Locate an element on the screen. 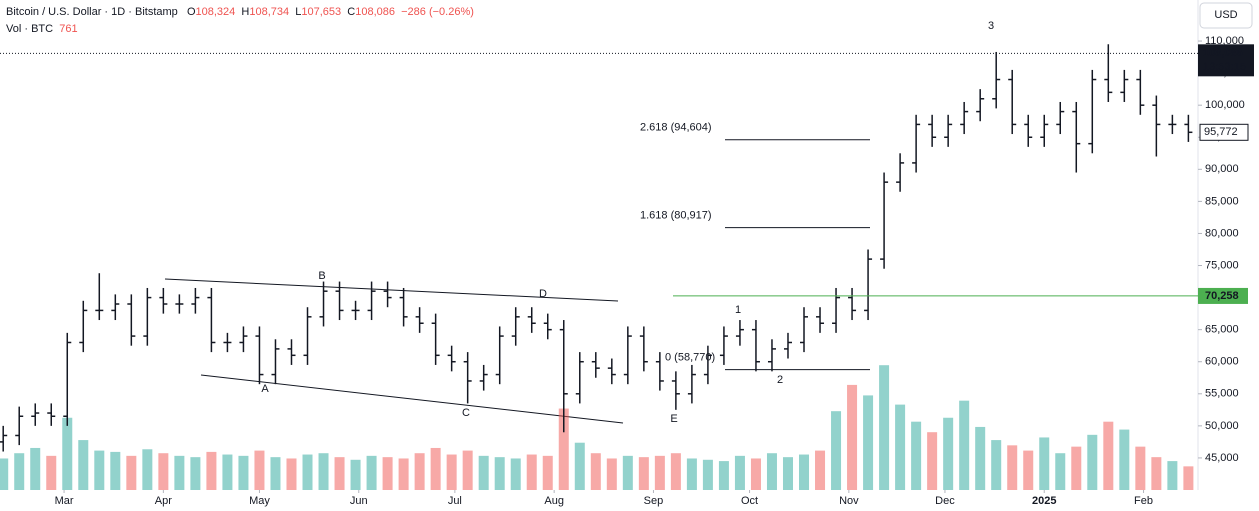 The width and height of the screenshot is (1259, 511). x-tick-label: Nov is located at coordinates (849, 501).